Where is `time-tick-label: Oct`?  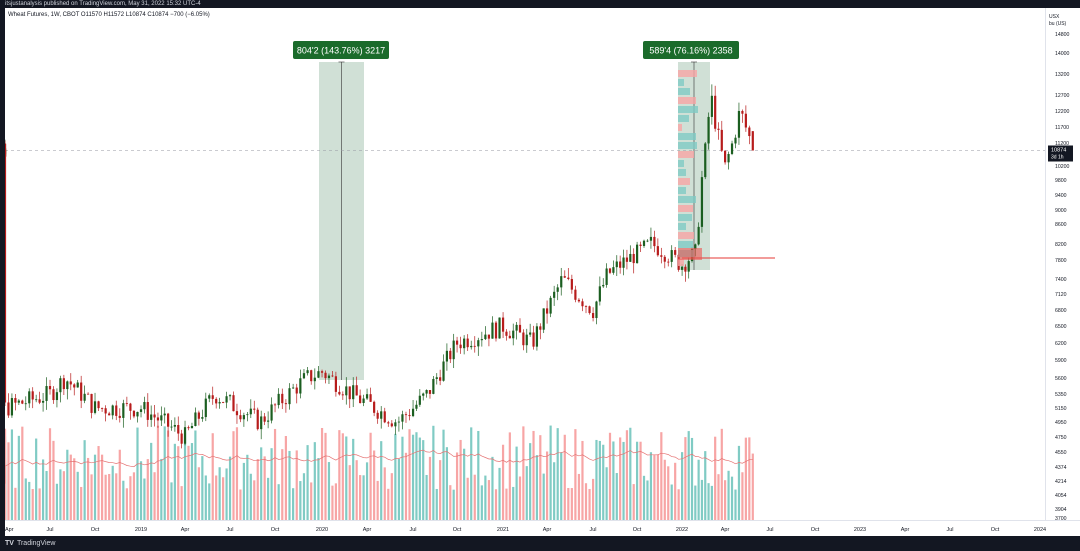
time-tick-label: Oct is located at coordinates (95, 530).